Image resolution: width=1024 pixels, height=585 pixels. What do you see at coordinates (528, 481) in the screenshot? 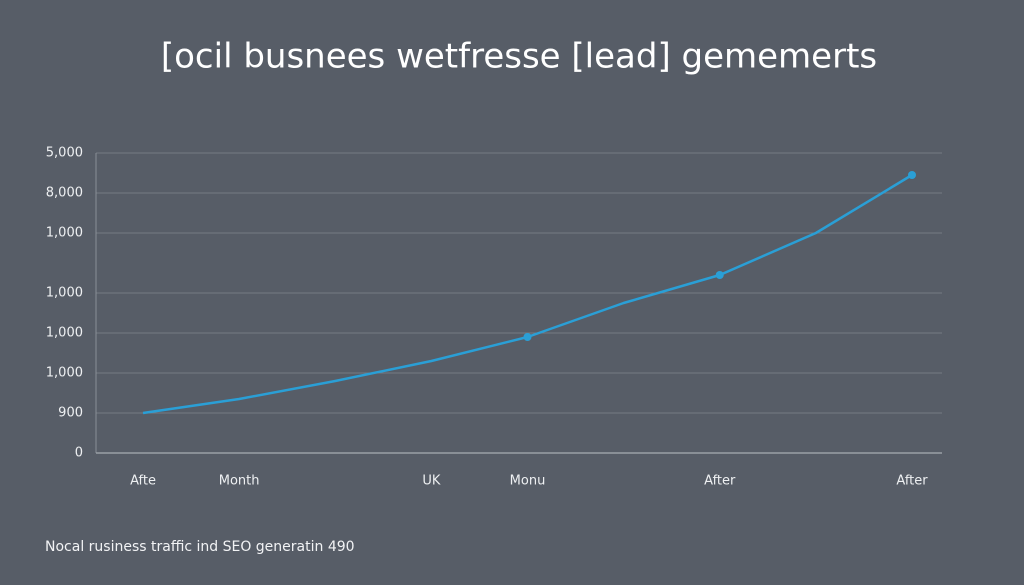
I see `x-tick-label: Monu` at bounding box center [528, 481].